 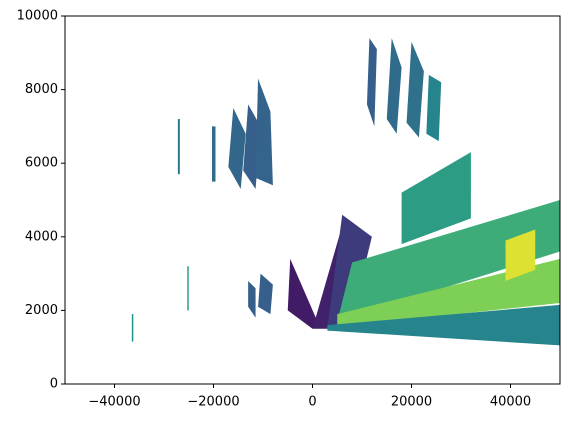 What do you see at coordinates (510, 402) in the screenshot?
I see `x-tick-label: 40000` at bounding box center [510, 402].